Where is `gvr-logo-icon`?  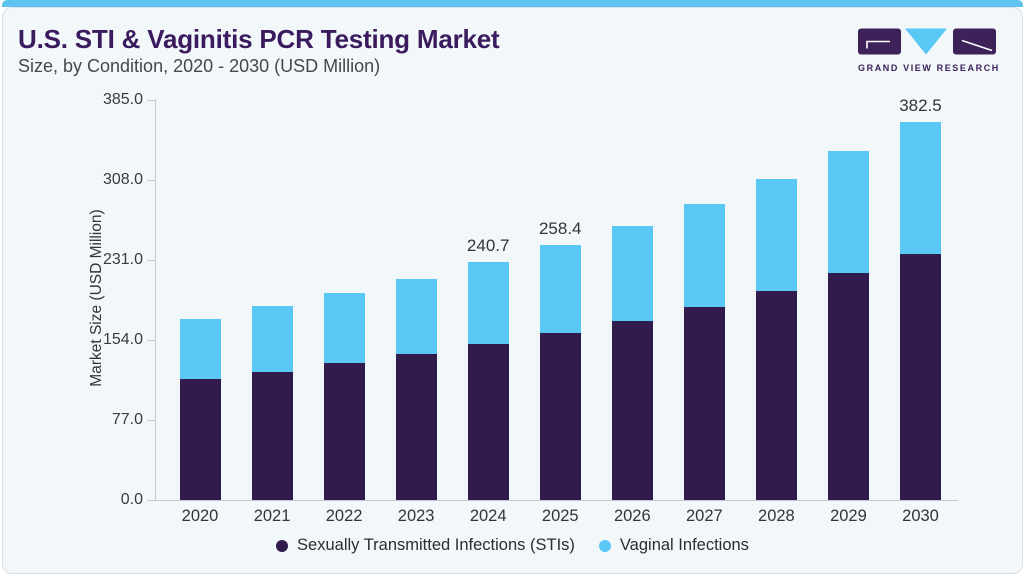 gvr-logo-icon is located at coordinates (927, 41).